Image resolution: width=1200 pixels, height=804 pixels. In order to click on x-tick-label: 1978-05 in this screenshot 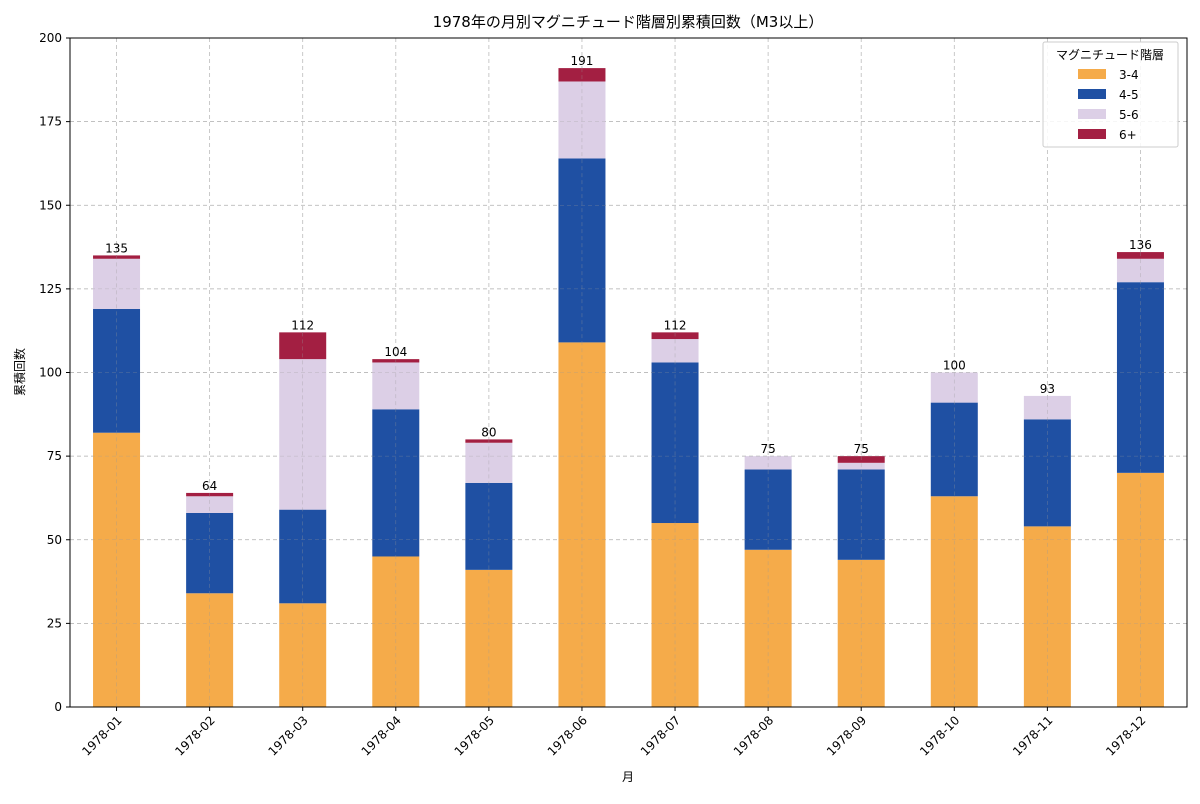, I will do `click(474, 735)`.